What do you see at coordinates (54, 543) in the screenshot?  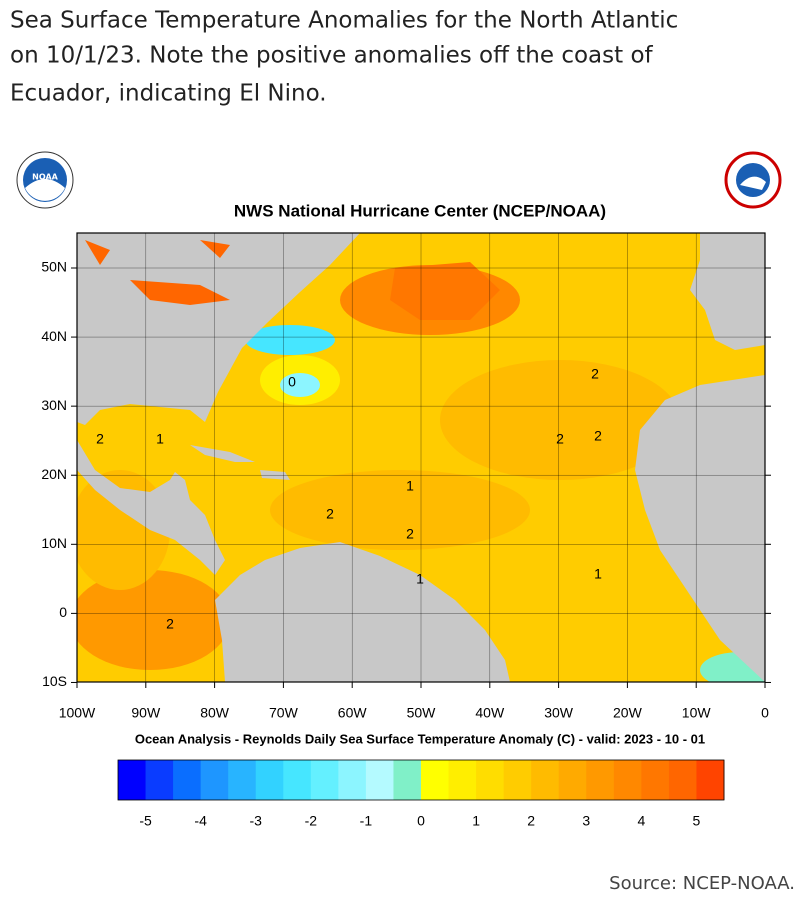 I see `lat-label: 10N` at bounding box center [54, 543].